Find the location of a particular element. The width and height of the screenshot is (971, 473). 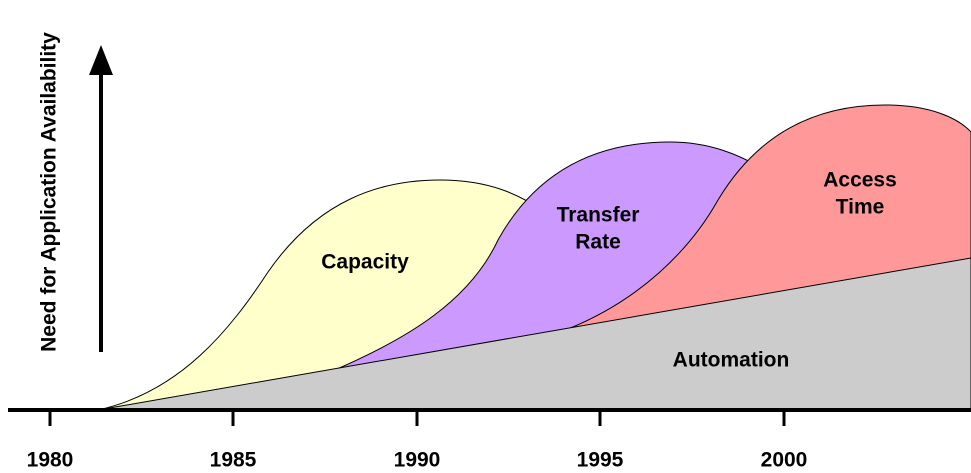

x-label: 1980 is located at coordinates (50, 460).